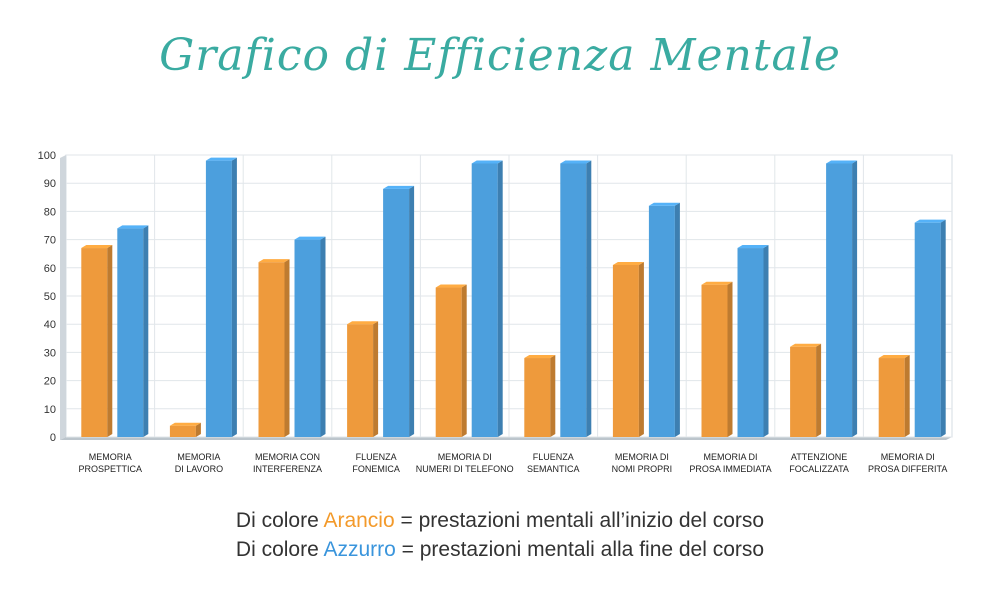 The width and height of the screenshot is (1000, 600). Describe the element at coordinates (506, 438) in the screenshot. I see `plot-floor` at that location.